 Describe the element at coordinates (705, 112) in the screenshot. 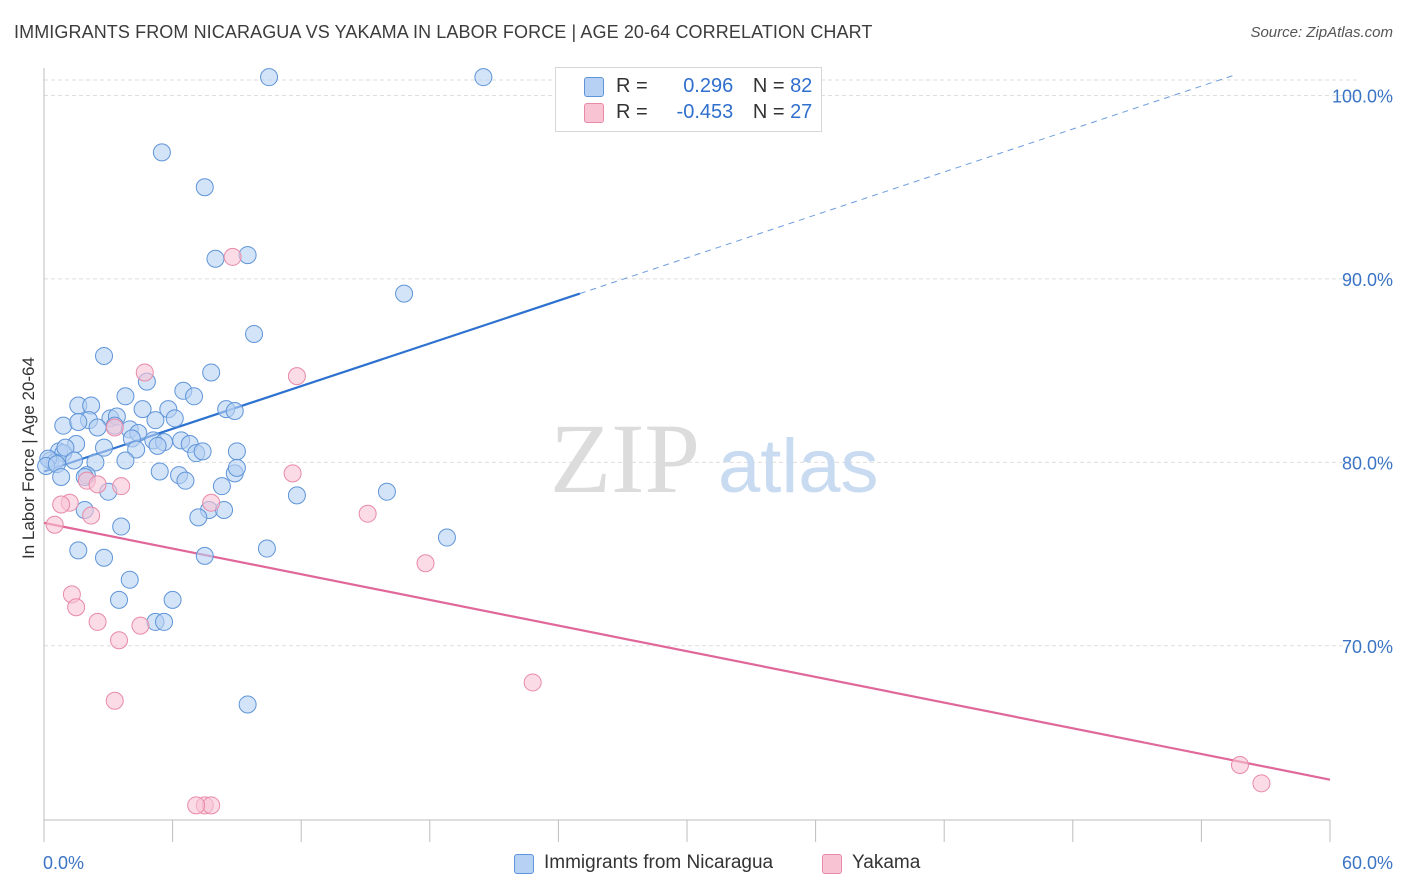

I see `legend-r-value: -0.453` at that location.